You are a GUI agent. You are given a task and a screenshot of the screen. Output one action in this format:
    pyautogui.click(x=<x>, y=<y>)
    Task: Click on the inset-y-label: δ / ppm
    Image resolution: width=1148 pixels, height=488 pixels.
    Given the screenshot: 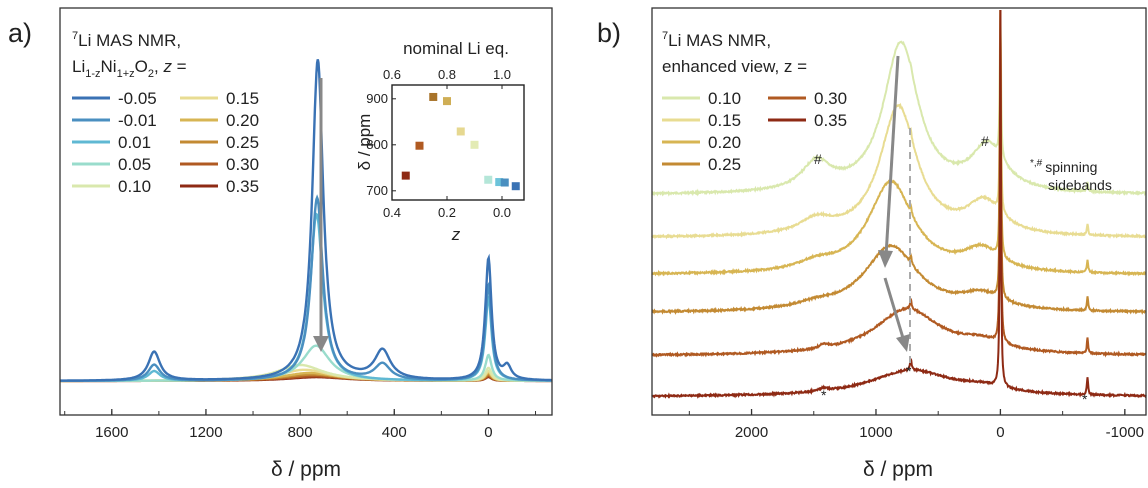 What is the action you would take?
    pyautogui.click(x=364, y=142)
    